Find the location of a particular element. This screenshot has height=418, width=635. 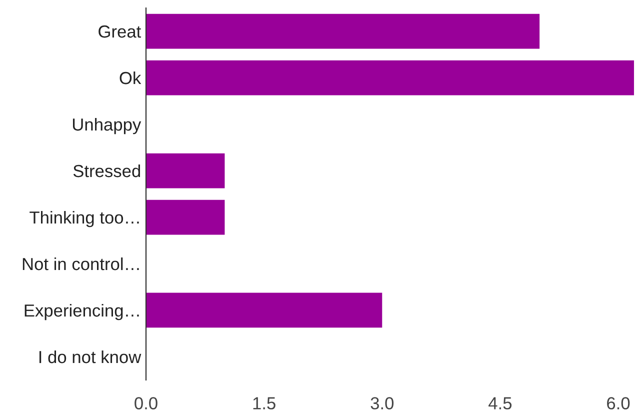

y-tick-label: Stressed is located at coordinates (106, 171).